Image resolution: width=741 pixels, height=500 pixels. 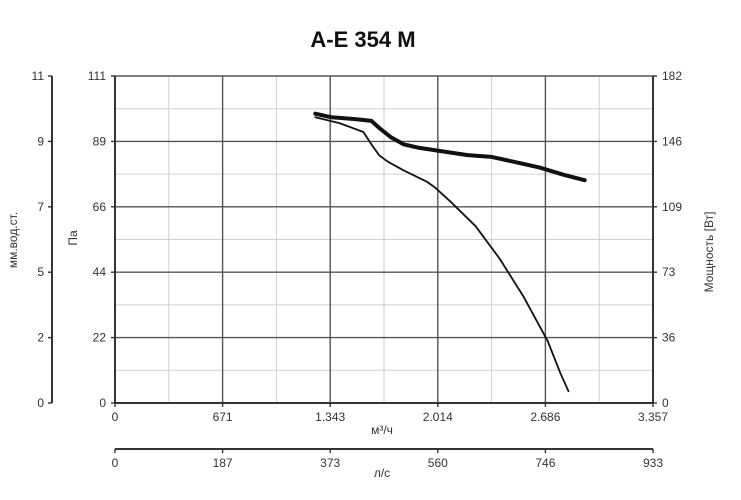 What do you see at coordinates (438, 417) in the screenshot?
I see `x-tick-label: 2.014` at bounding box center [438, 417].